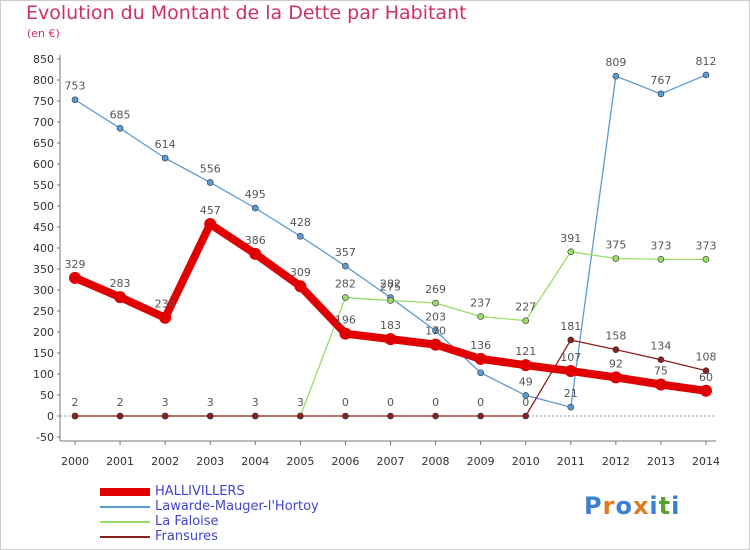 Image resolution: width=750 pixels, height=550 pixels. What do you see at coordinates (255, 461) in the screenshot?
I see `x-tick-label: 2004` at bounding box center [255, 461].